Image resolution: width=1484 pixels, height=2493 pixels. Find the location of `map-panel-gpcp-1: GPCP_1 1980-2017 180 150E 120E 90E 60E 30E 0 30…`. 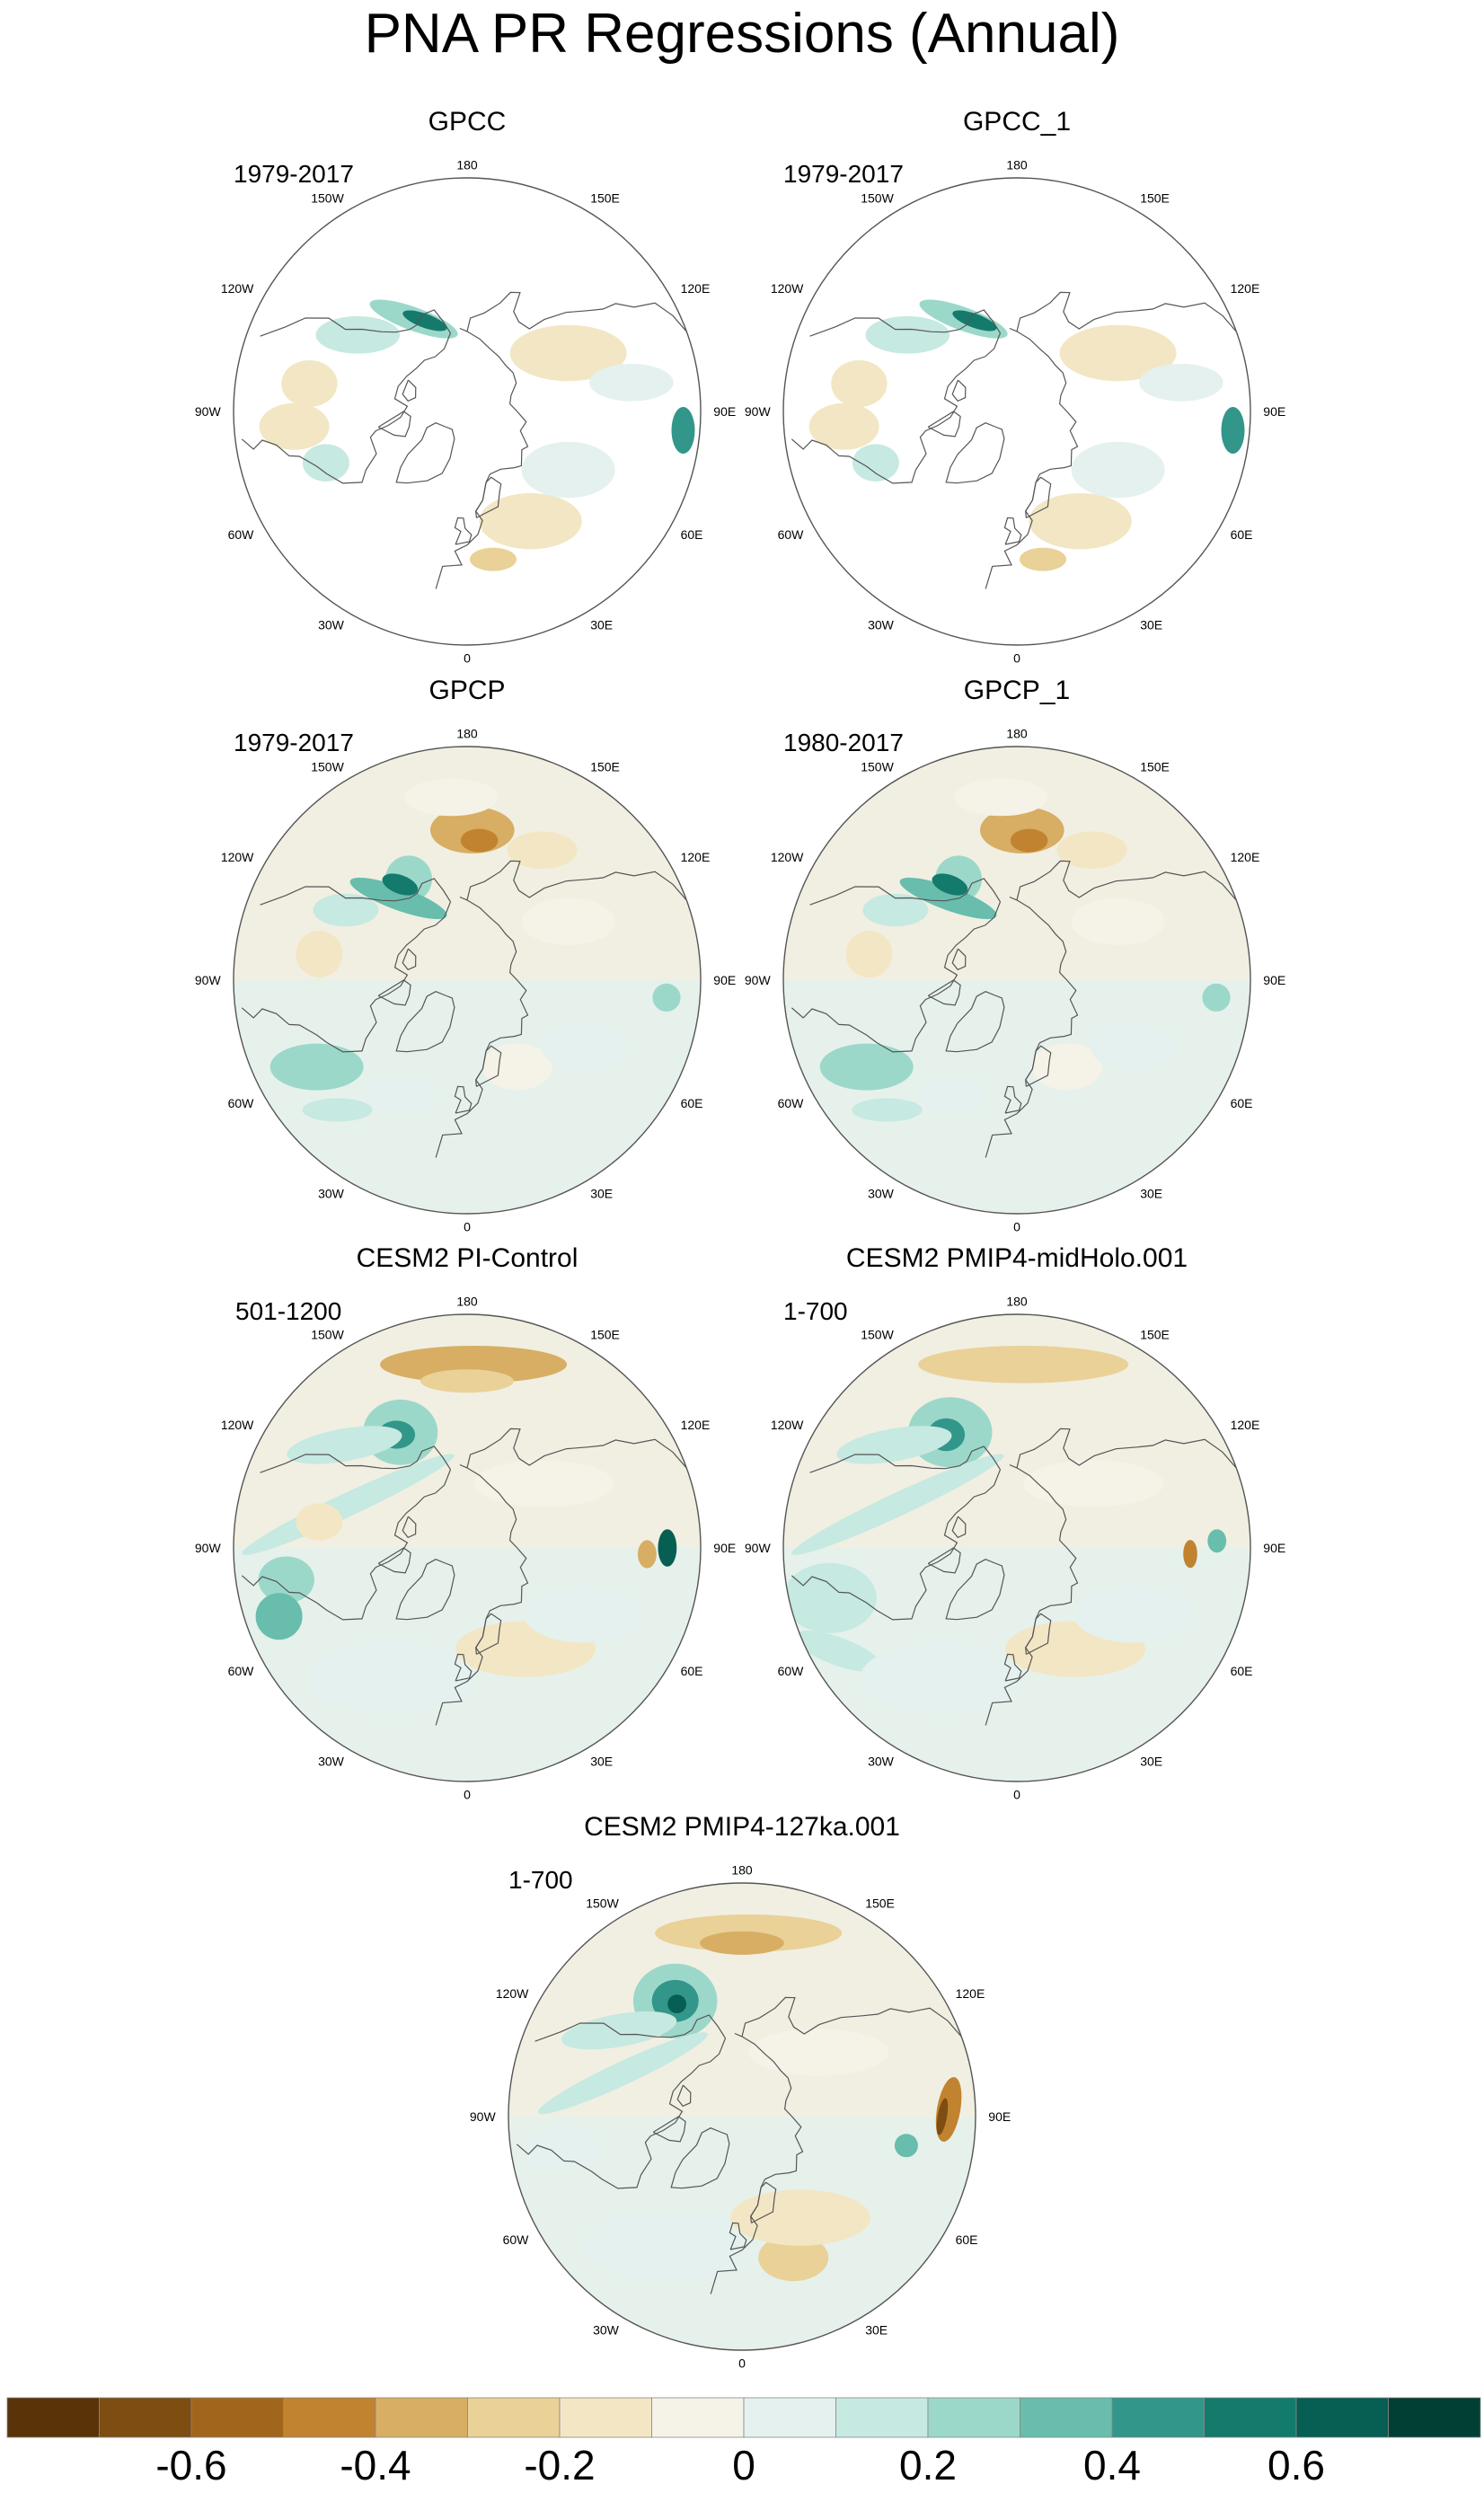

map-panel-gpcp-1: GPCP_1 1980-2017 180 150E 120E 90E 60E 30E 0 30… is located at coordinates (1017, 958).